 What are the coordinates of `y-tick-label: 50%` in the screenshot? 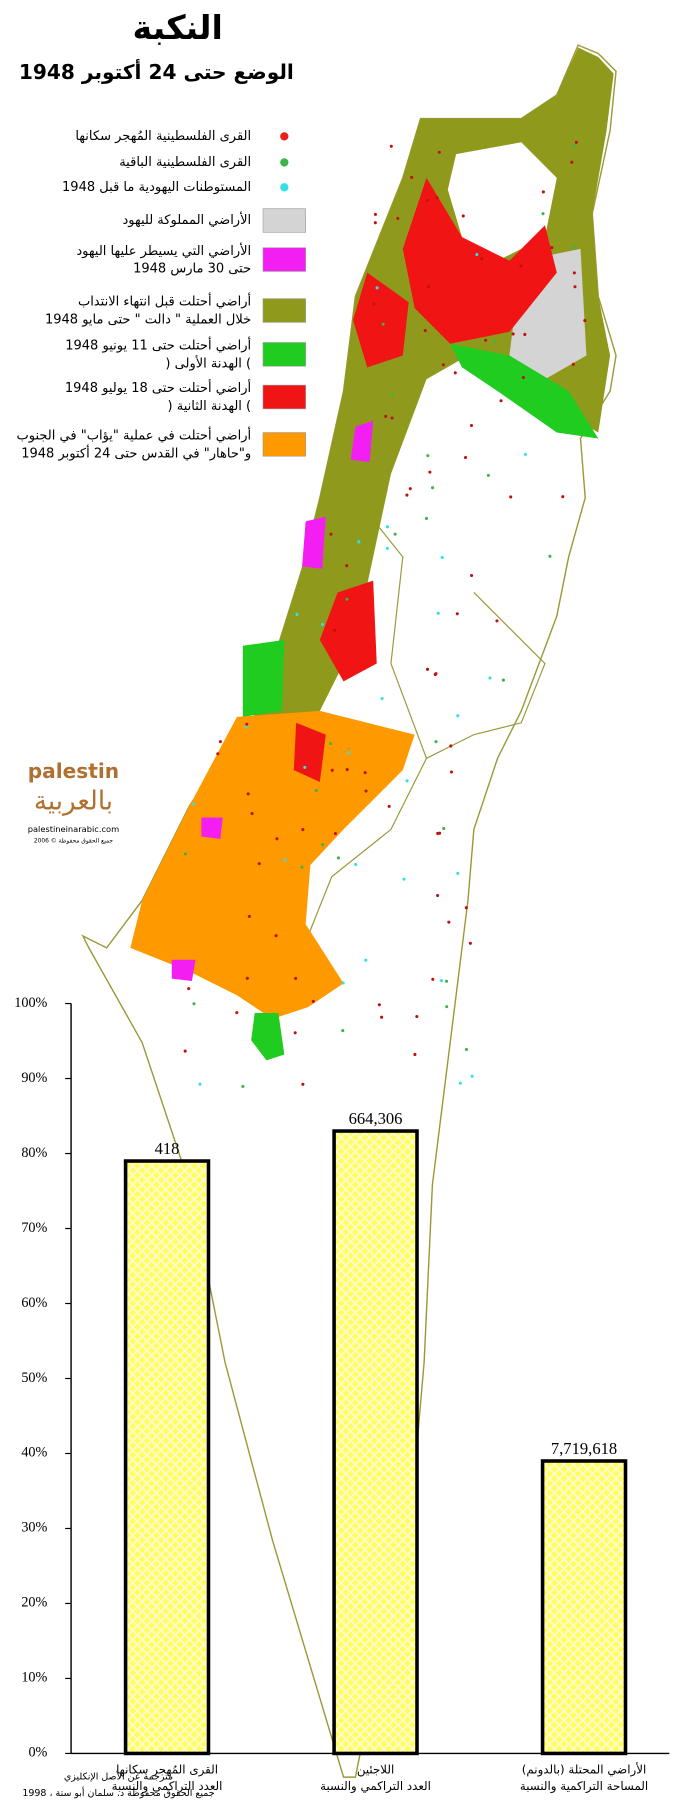 It's located at (34, 1378).